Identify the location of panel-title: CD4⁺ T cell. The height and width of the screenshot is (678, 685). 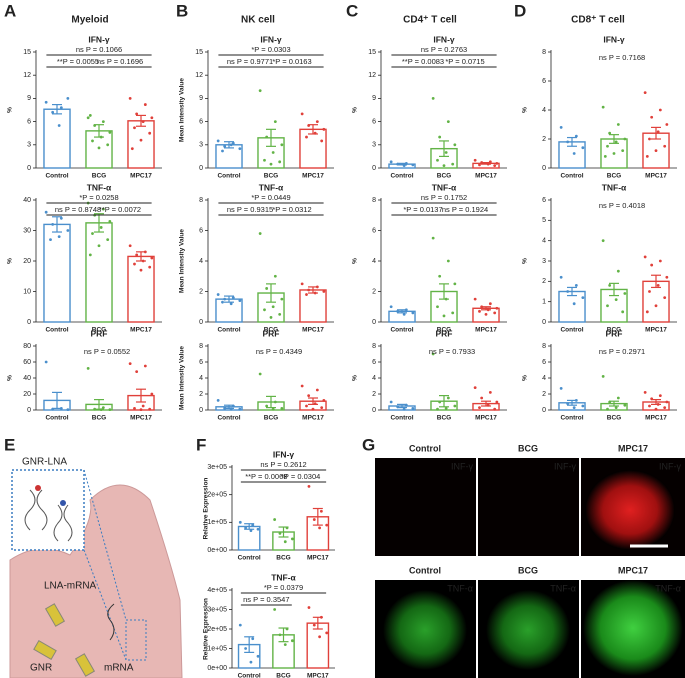
(430, 20).